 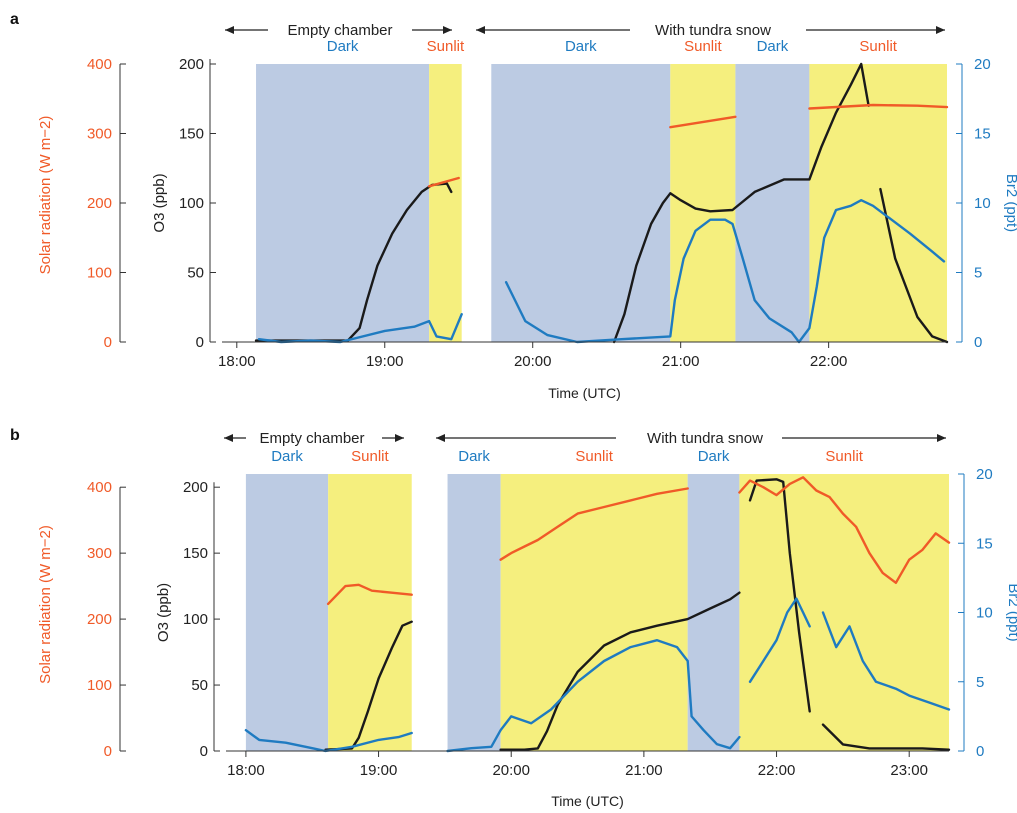 What do you see at coordinates (99, 134) in the screenshot?
I see `solar-tick-label: 300` at bounding box center [99, 134].